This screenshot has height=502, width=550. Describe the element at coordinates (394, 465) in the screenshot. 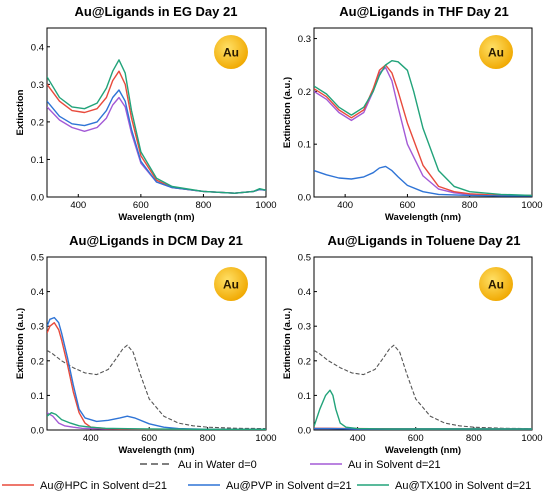

I see `legend-label-solvent: Au in Solvent d=21` at that location.